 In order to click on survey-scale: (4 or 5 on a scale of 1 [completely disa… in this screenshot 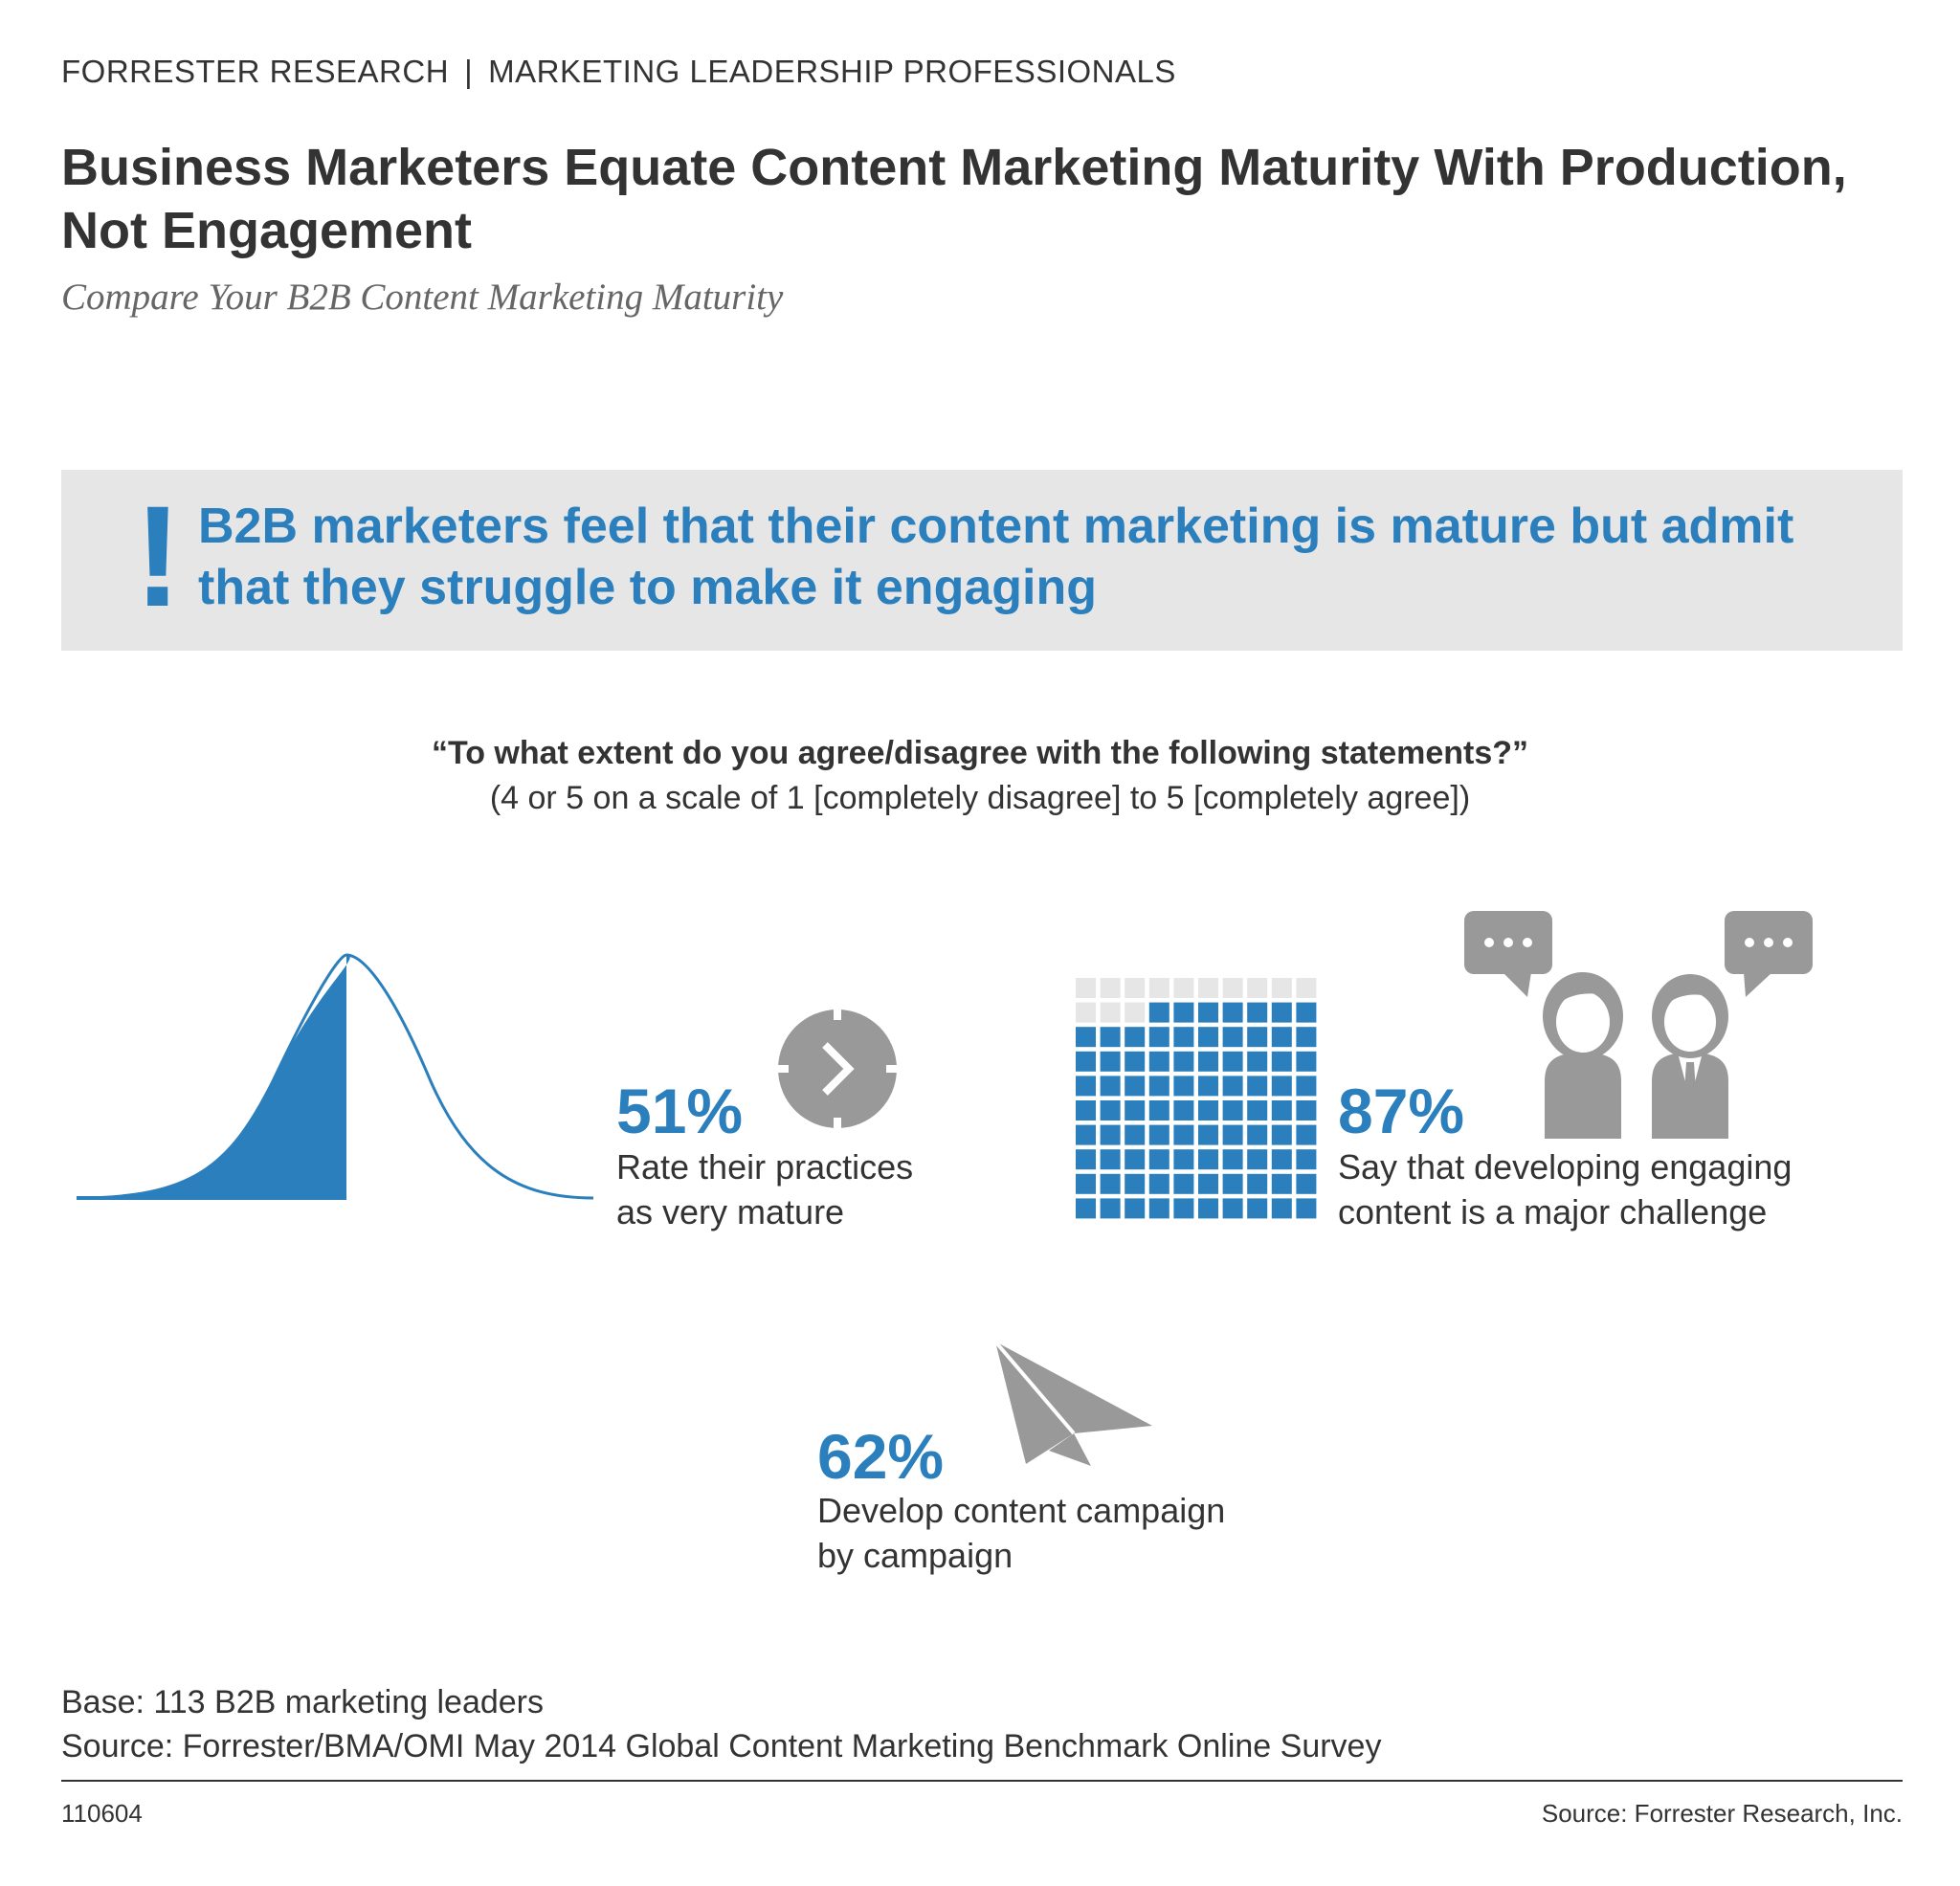, I will do `click(980, 798)`.